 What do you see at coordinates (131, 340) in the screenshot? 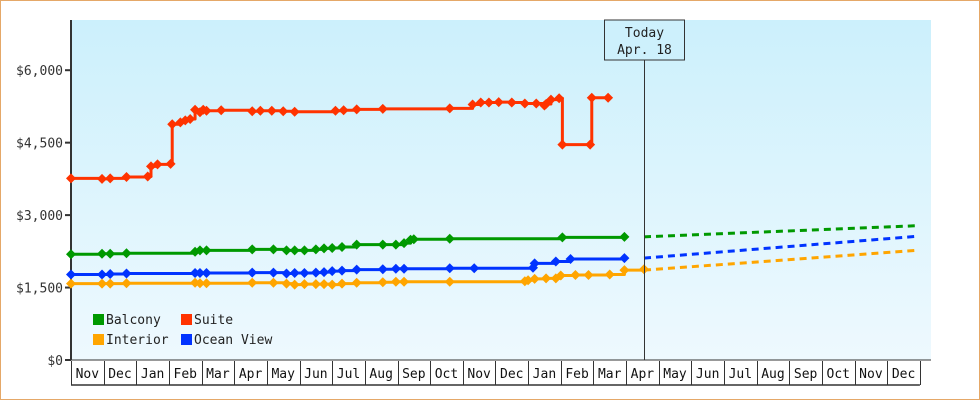
I see `legend-item-interior: Interior` at bounding box center [131, 340].